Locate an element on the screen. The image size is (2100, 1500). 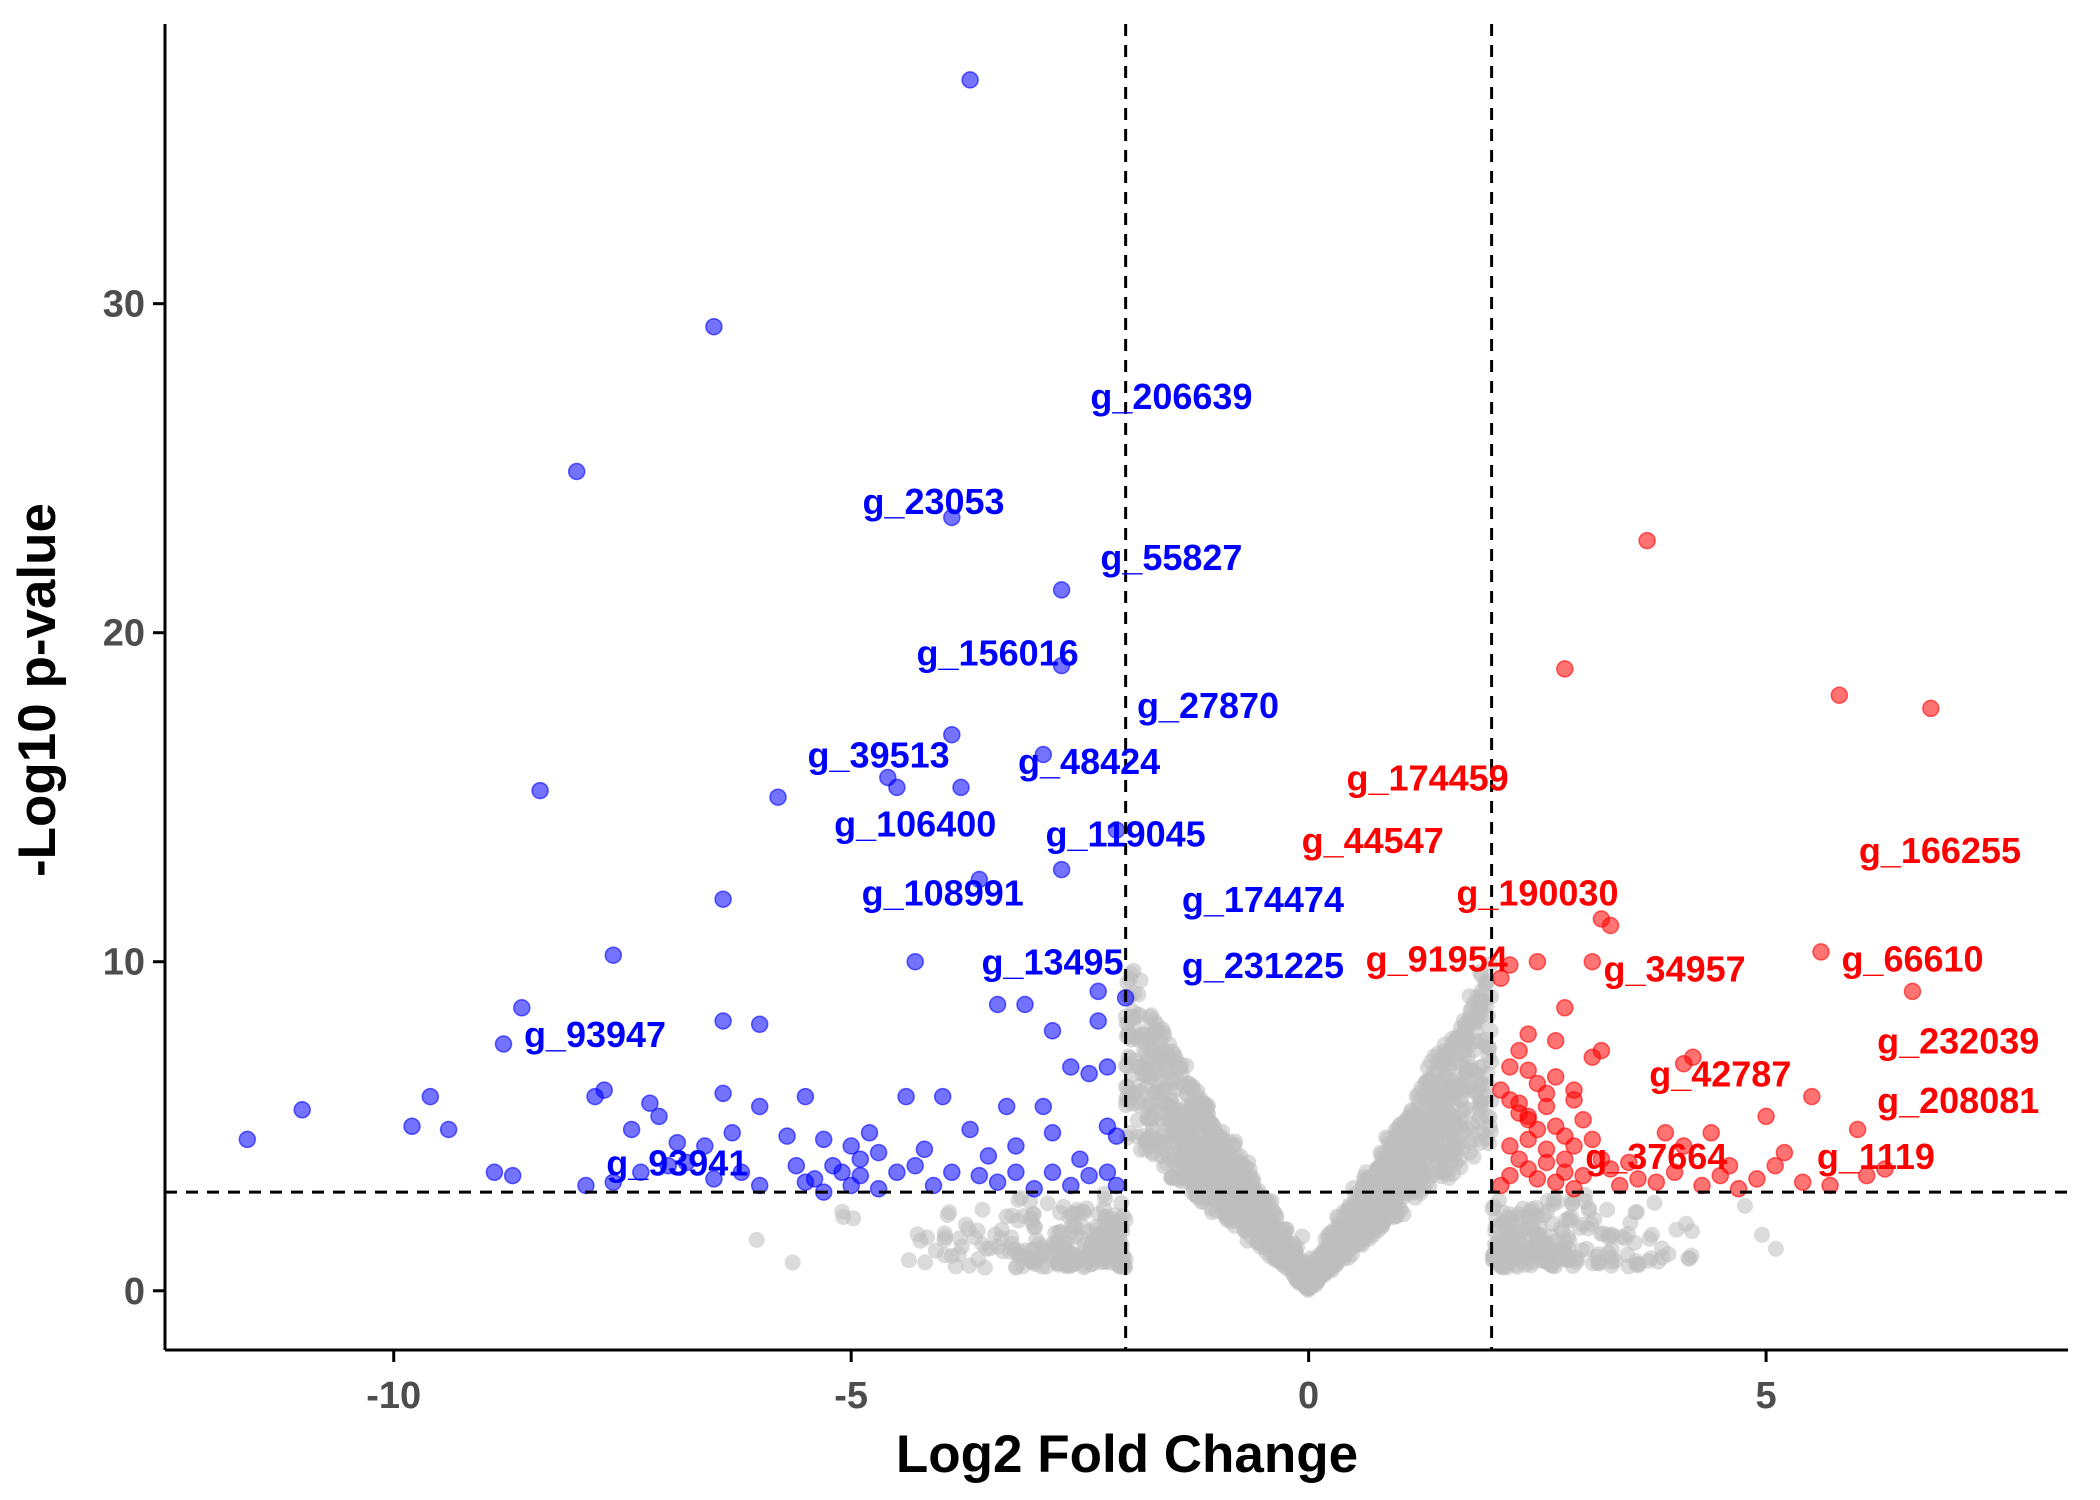
y-tick-label: 20 is located at coordinates (124, 634).